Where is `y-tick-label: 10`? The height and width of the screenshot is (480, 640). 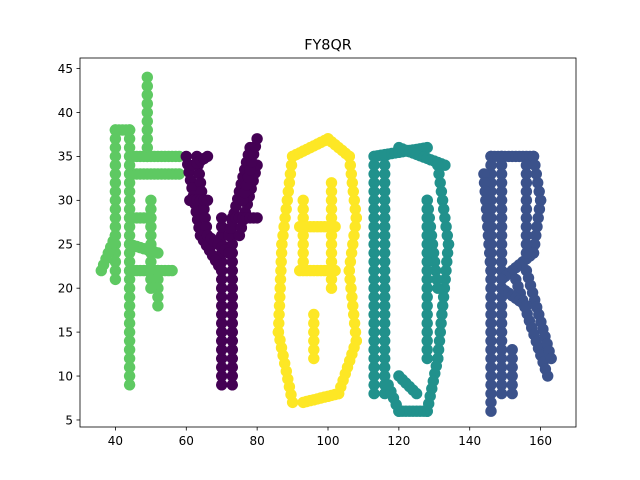
y-tick-label: 10 is located at coordinates (65, 376).